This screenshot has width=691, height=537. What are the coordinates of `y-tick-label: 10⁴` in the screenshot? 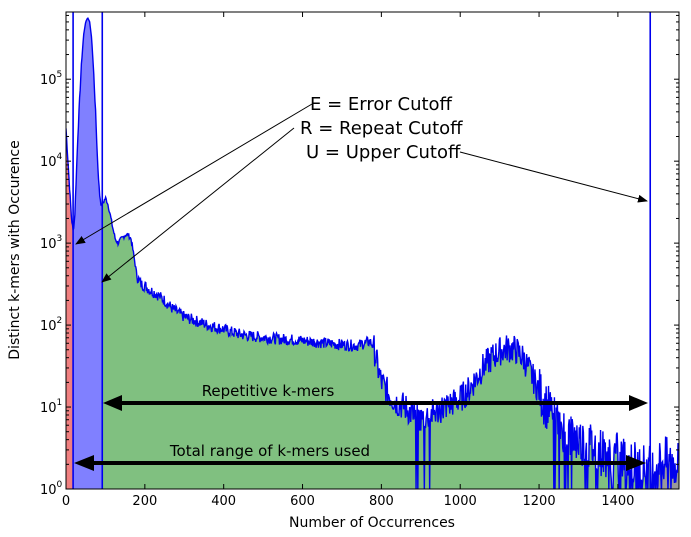 It's located at (51, 161).